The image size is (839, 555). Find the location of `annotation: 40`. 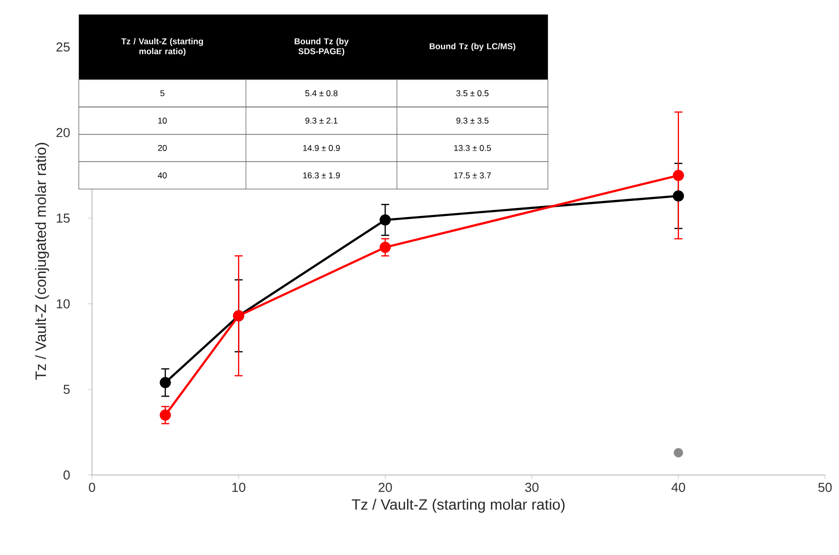

annotation: 40 is located at coordinates (162, 175).